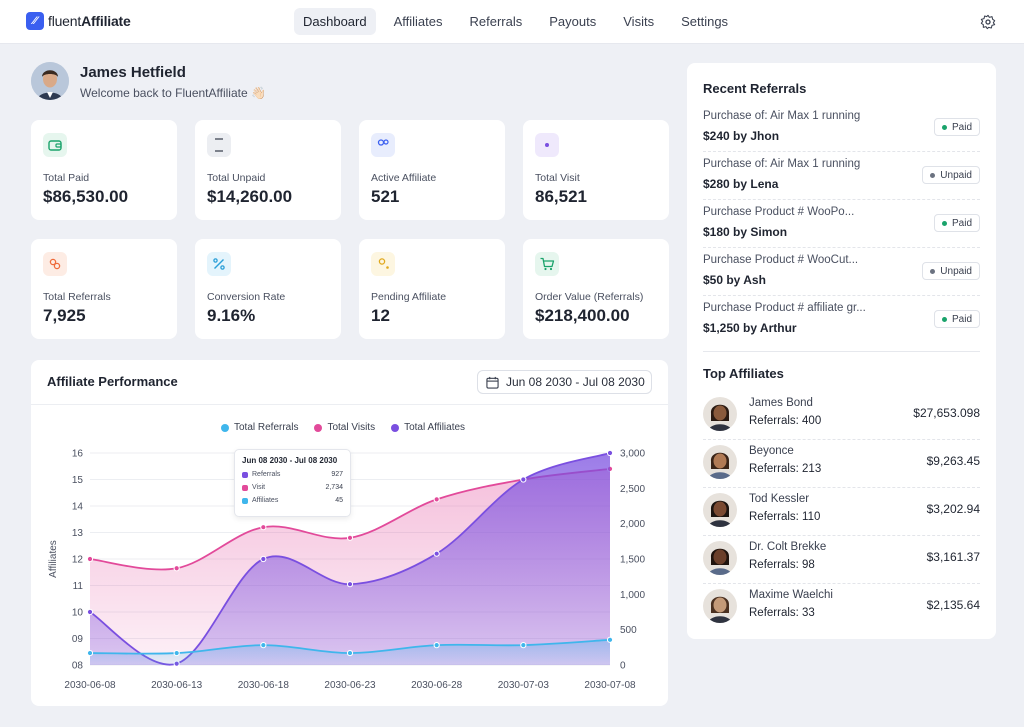  What do you see at coordinates (104, 170) in the screenshot?
I see `stat-card-total-paid: Total Paid $86,530.00` at bounding box center [104, 170].